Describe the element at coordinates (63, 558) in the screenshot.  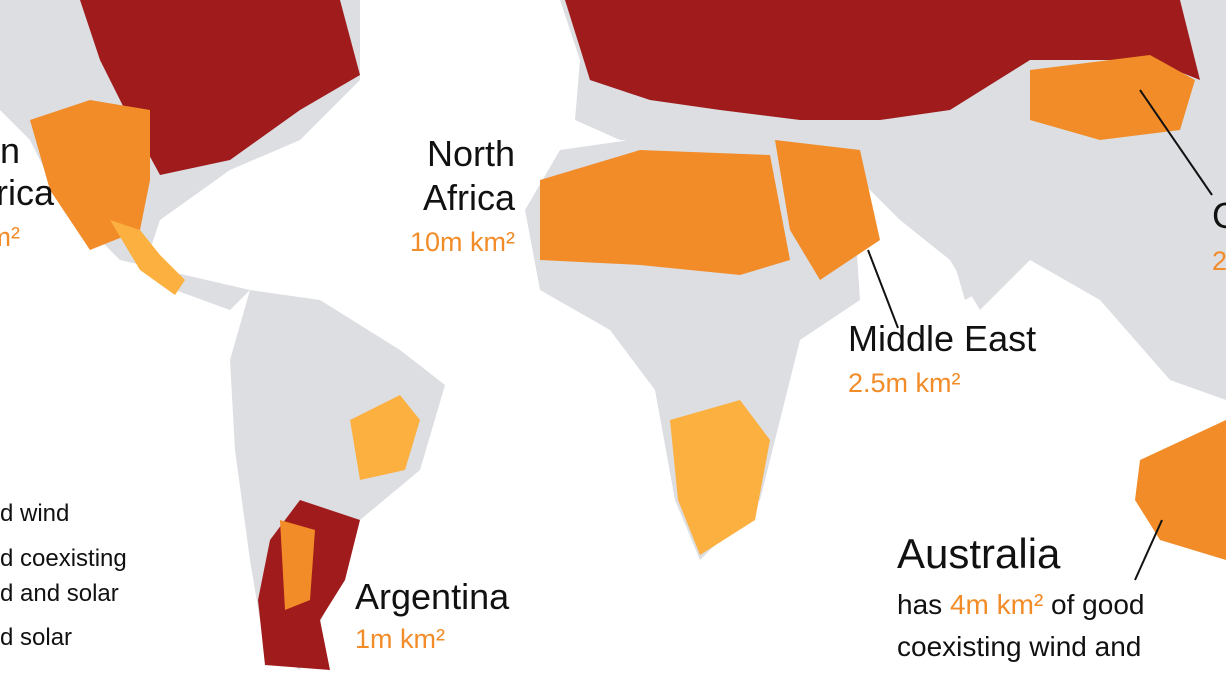
I see `legend-label: d coexisting` at that location.